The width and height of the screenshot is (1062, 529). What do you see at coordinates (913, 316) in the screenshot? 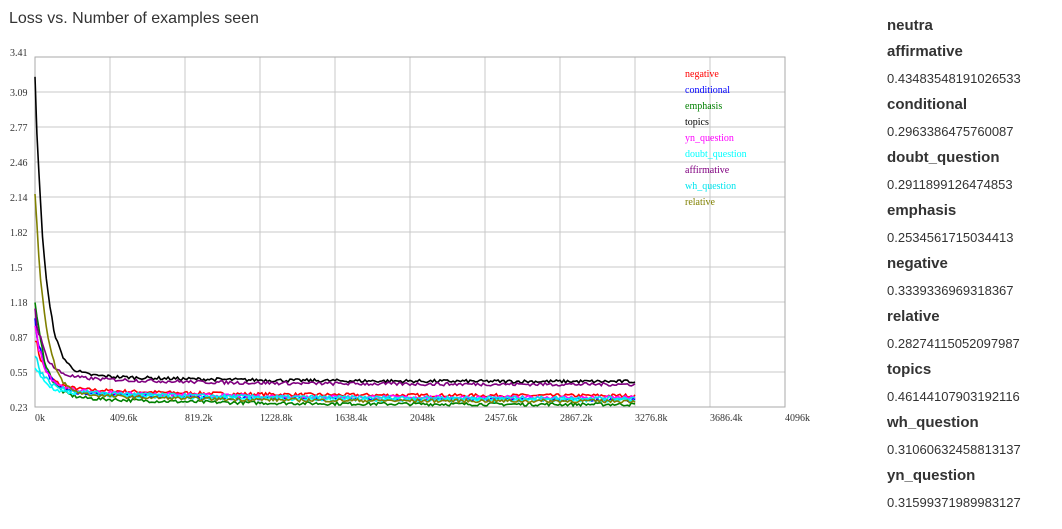
I see `panel-label-relative: relative` at bounding box center [913, 316].